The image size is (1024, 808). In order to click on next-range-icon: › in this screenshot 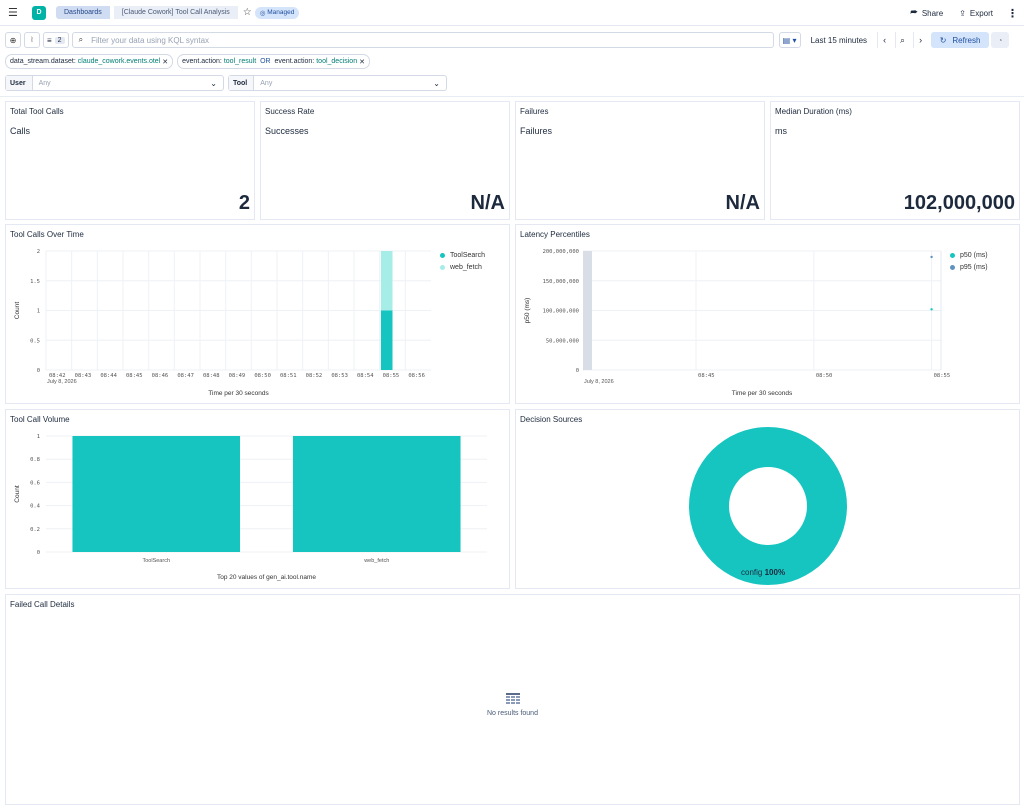, I will do `click(920, 40)`.